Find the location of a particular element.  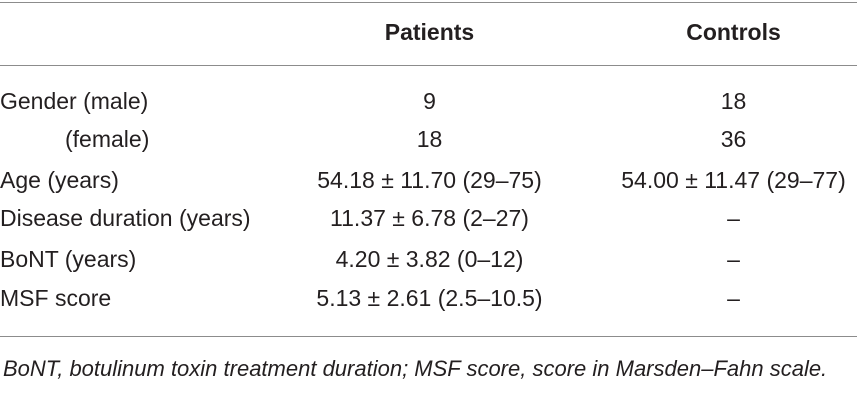

cell-controls: 18 is located at coordinates (733, 101).